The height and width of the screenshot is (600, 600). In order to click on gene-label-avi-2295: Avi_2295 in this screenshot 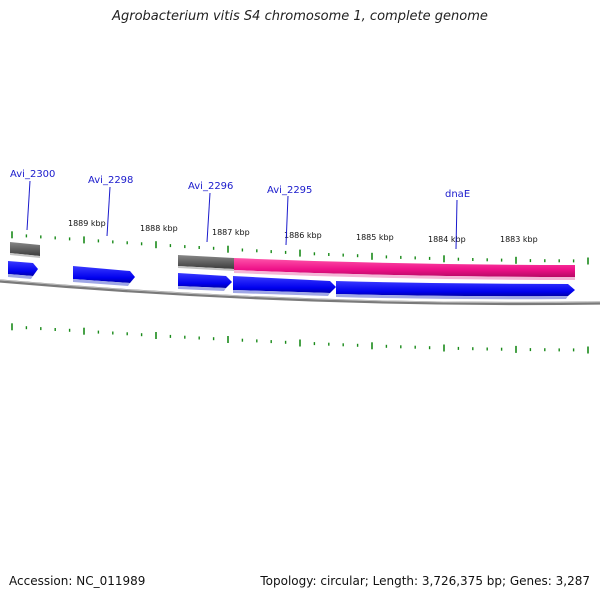, I will do `click(289, 190)`.